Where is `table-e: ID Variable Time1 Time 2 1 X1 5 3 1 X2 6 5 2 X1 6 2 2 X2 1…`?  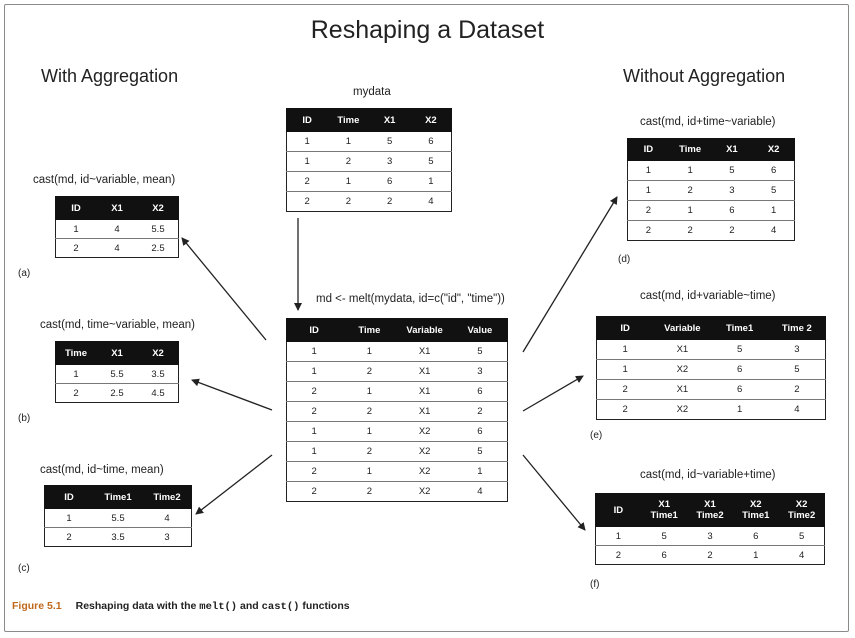 table-e: ID Variable Time1 Time 2 1 X1 5 3 1 X2 6 5 2 X1 6 2 2 X2 1… is located at coordinates (711, 368).